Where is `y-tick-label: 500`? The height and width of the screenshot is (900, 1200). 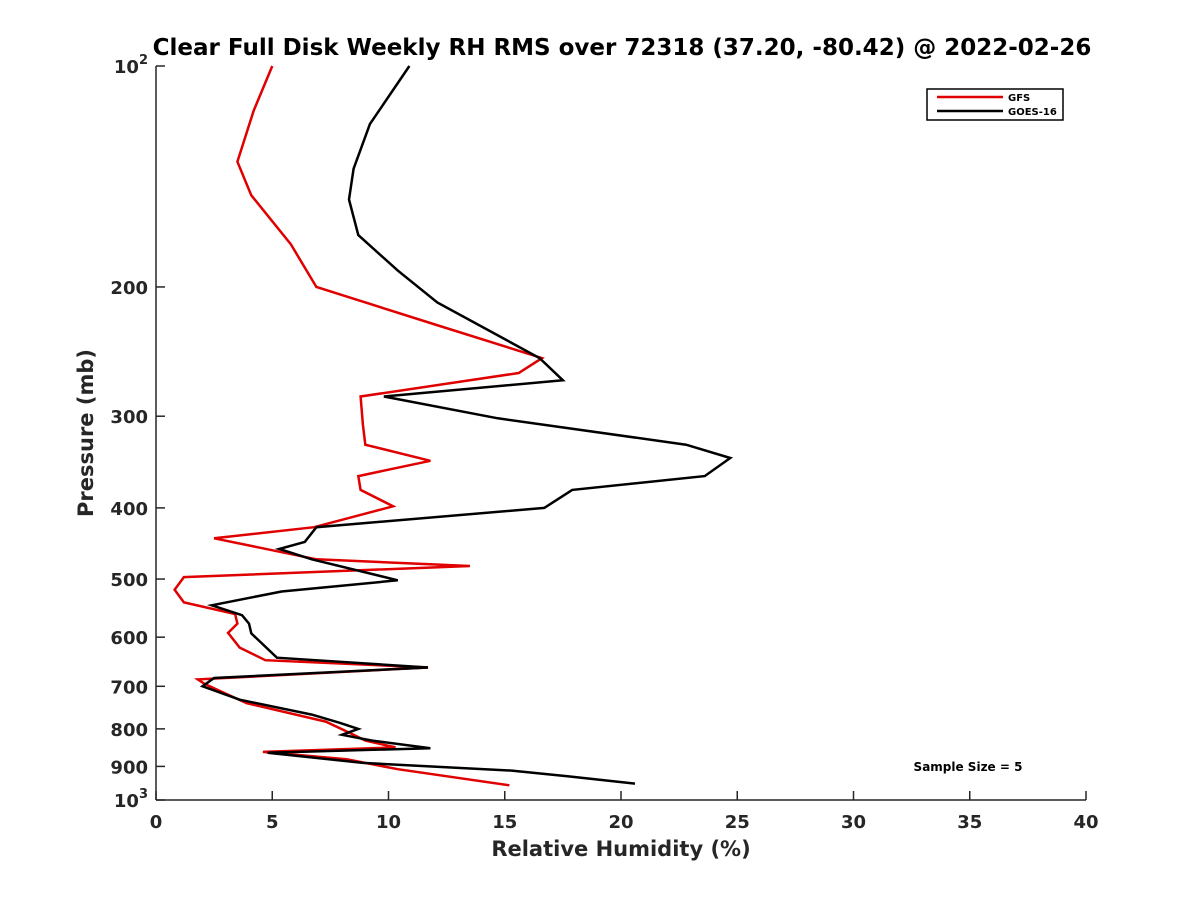
y-tick-label: 500 is located at coordinates (129, 580).